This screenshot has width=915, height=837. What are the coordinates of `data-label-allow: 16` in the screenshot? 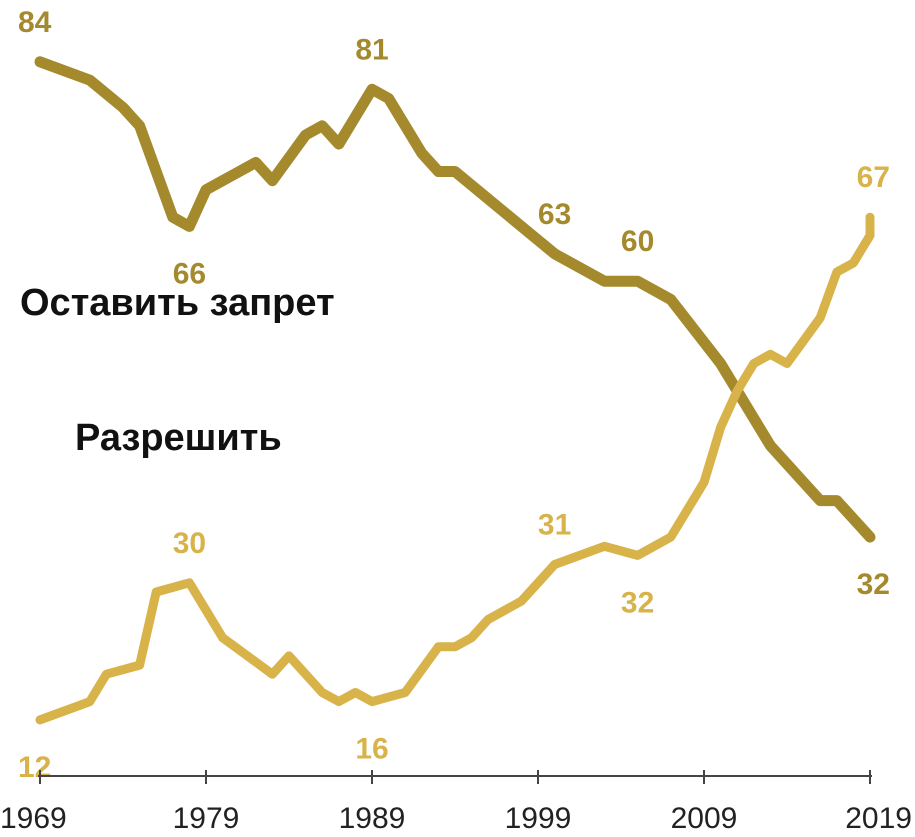 It's located at (371, 749).